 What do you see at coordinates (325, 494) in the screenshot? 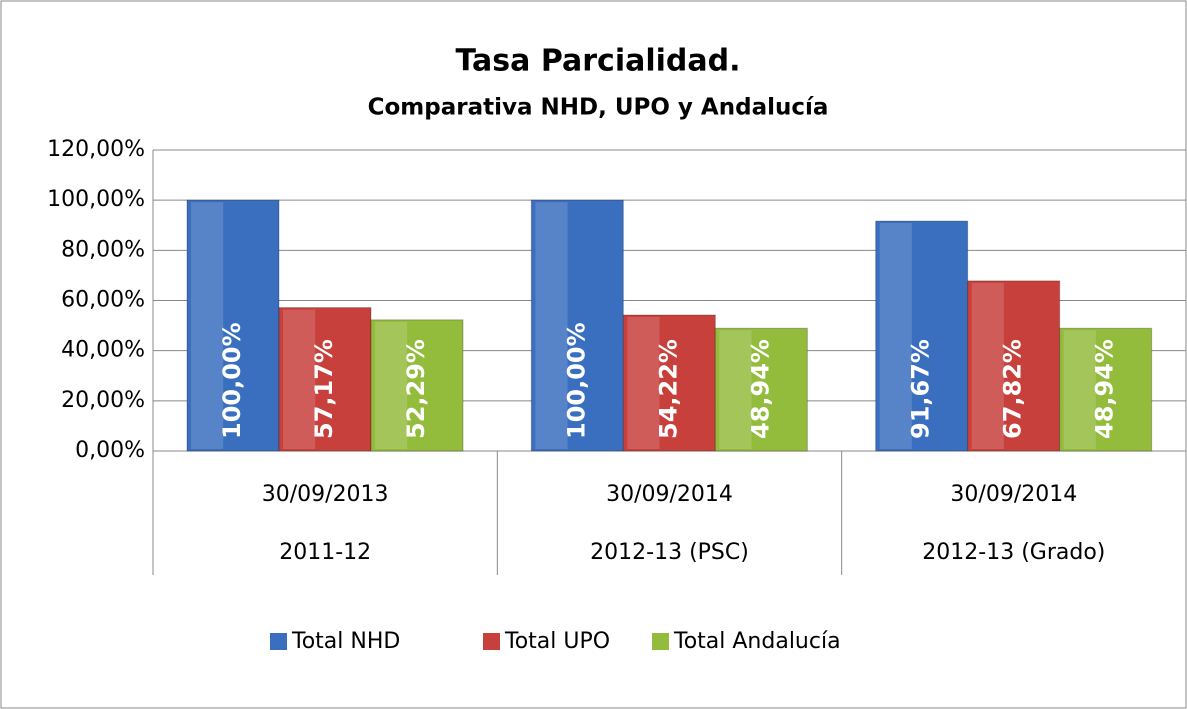
I see `x-tick-label: 30/09/2013` at bounding box center [325, 494].